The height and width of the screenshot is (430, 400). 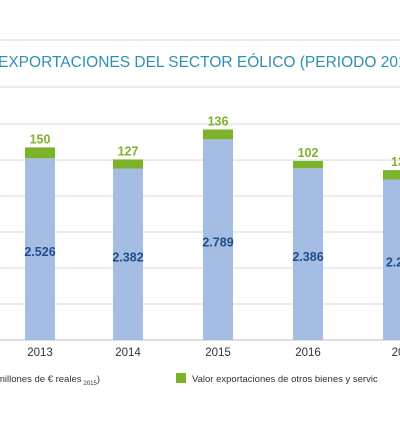 I want to click on bar-base-2014, so click(x=128, y=254).